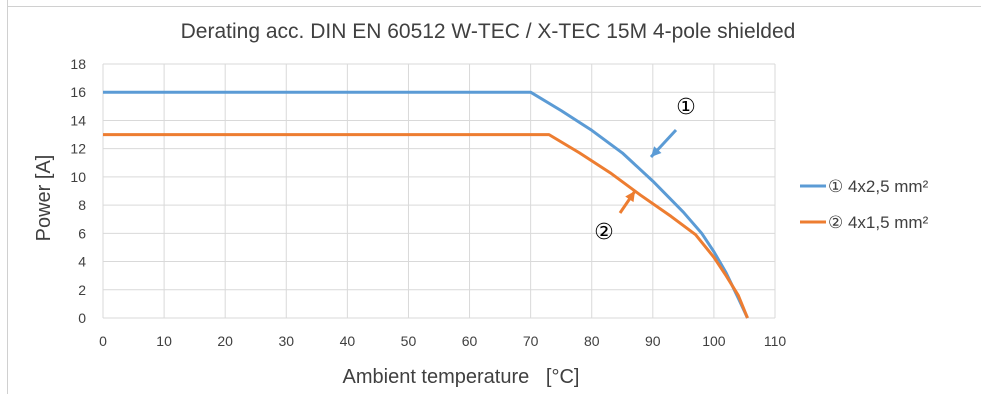 This screenshot has width=981, height=394. I want to click on y-tick-2: 2, so click(82, 290).